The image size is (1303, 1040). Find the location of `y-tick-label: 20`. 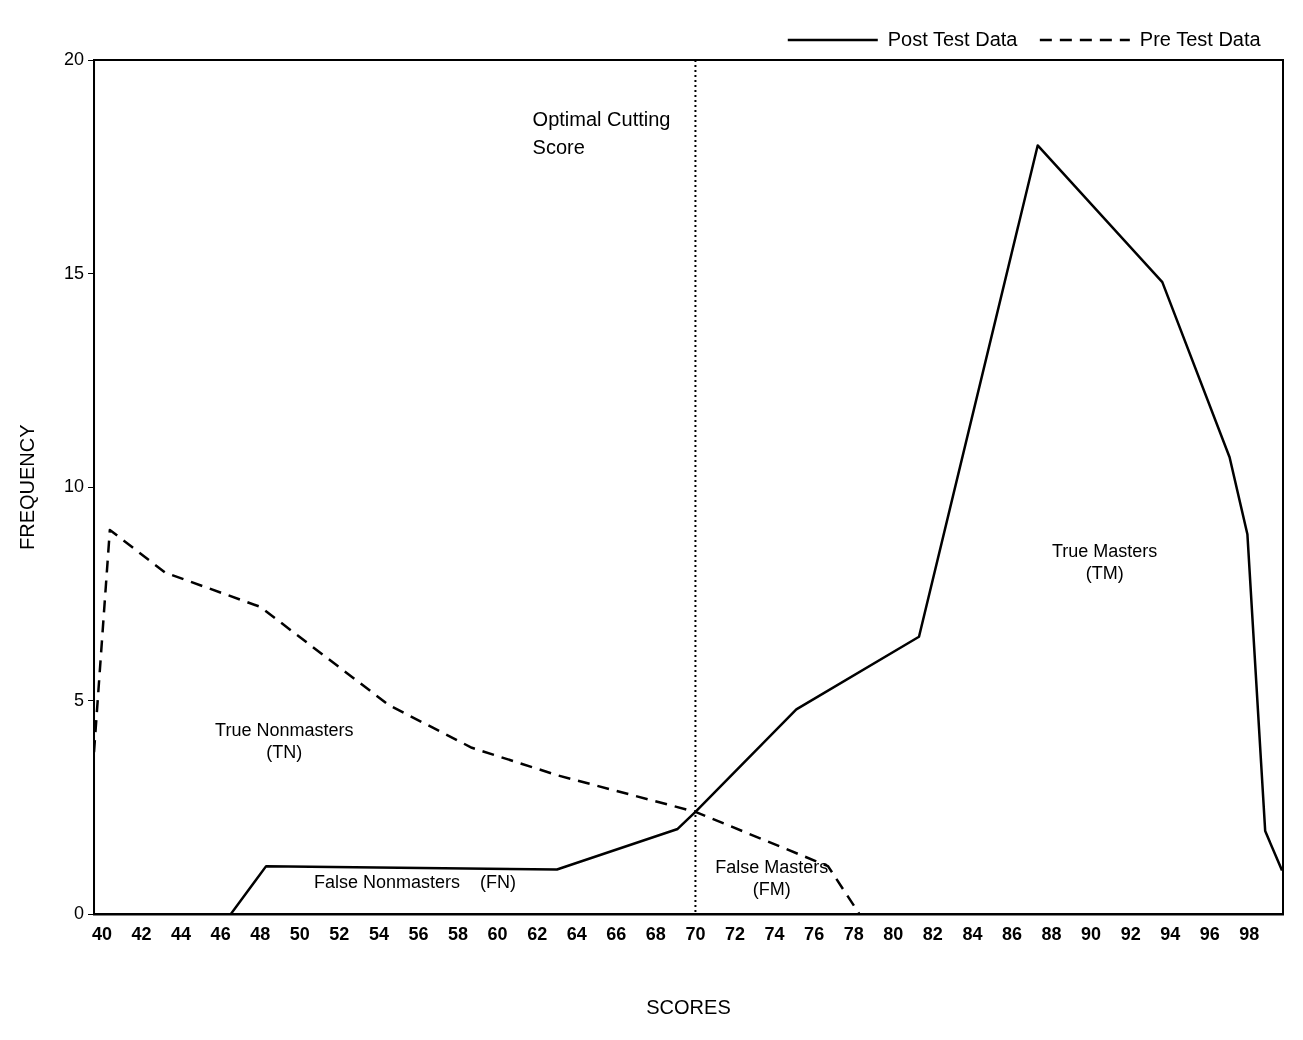

y-tick-label: 20 is located at coordinates (74, 58).